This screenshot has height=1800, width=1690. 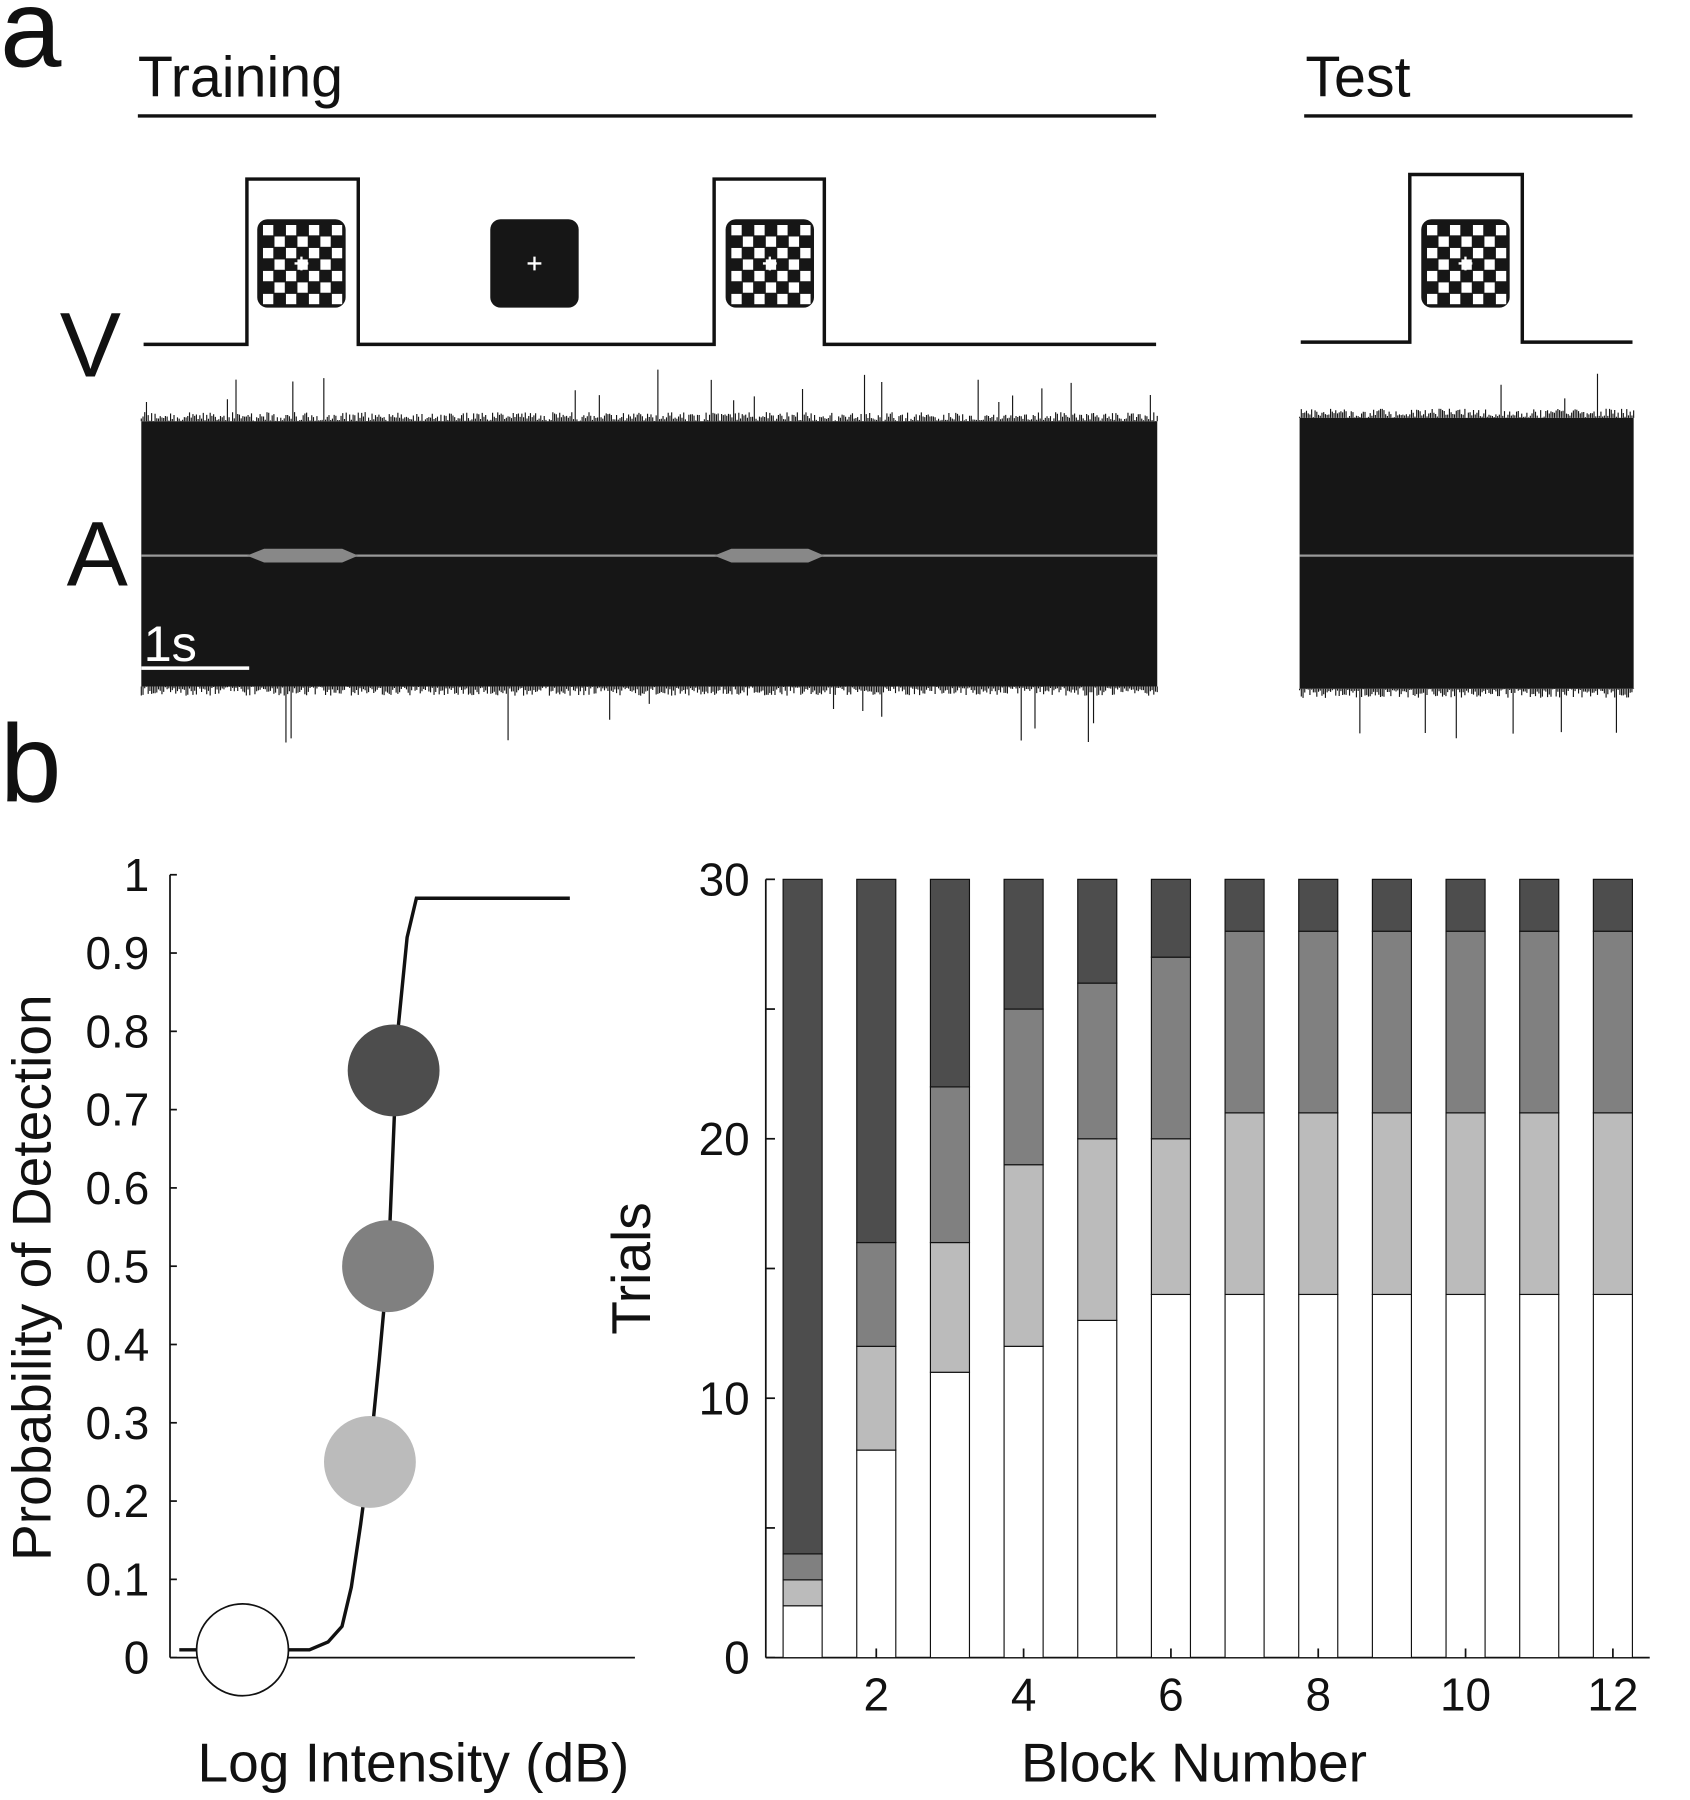 I want to click on x-tick-label: 6, so click(x=1171, y=1694).